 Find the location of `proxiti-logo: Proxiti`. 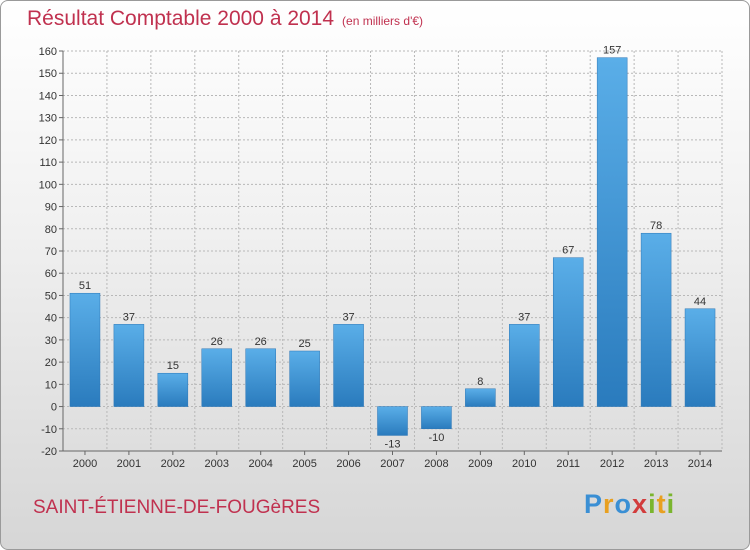

proxiti-logo: Proxiti is located at coordinates (629, 504).